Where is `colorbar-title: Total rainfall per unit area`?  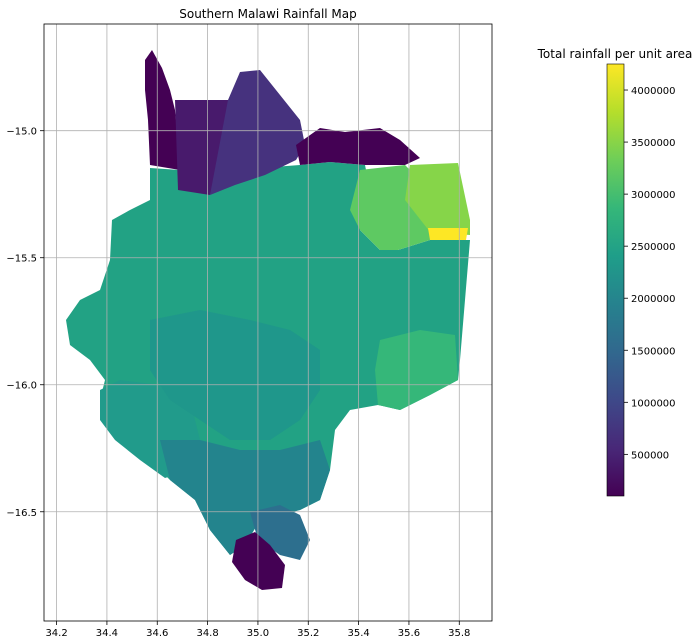 colorbar-title: Total rainfall per unit area is located at coordinates (615, 54).